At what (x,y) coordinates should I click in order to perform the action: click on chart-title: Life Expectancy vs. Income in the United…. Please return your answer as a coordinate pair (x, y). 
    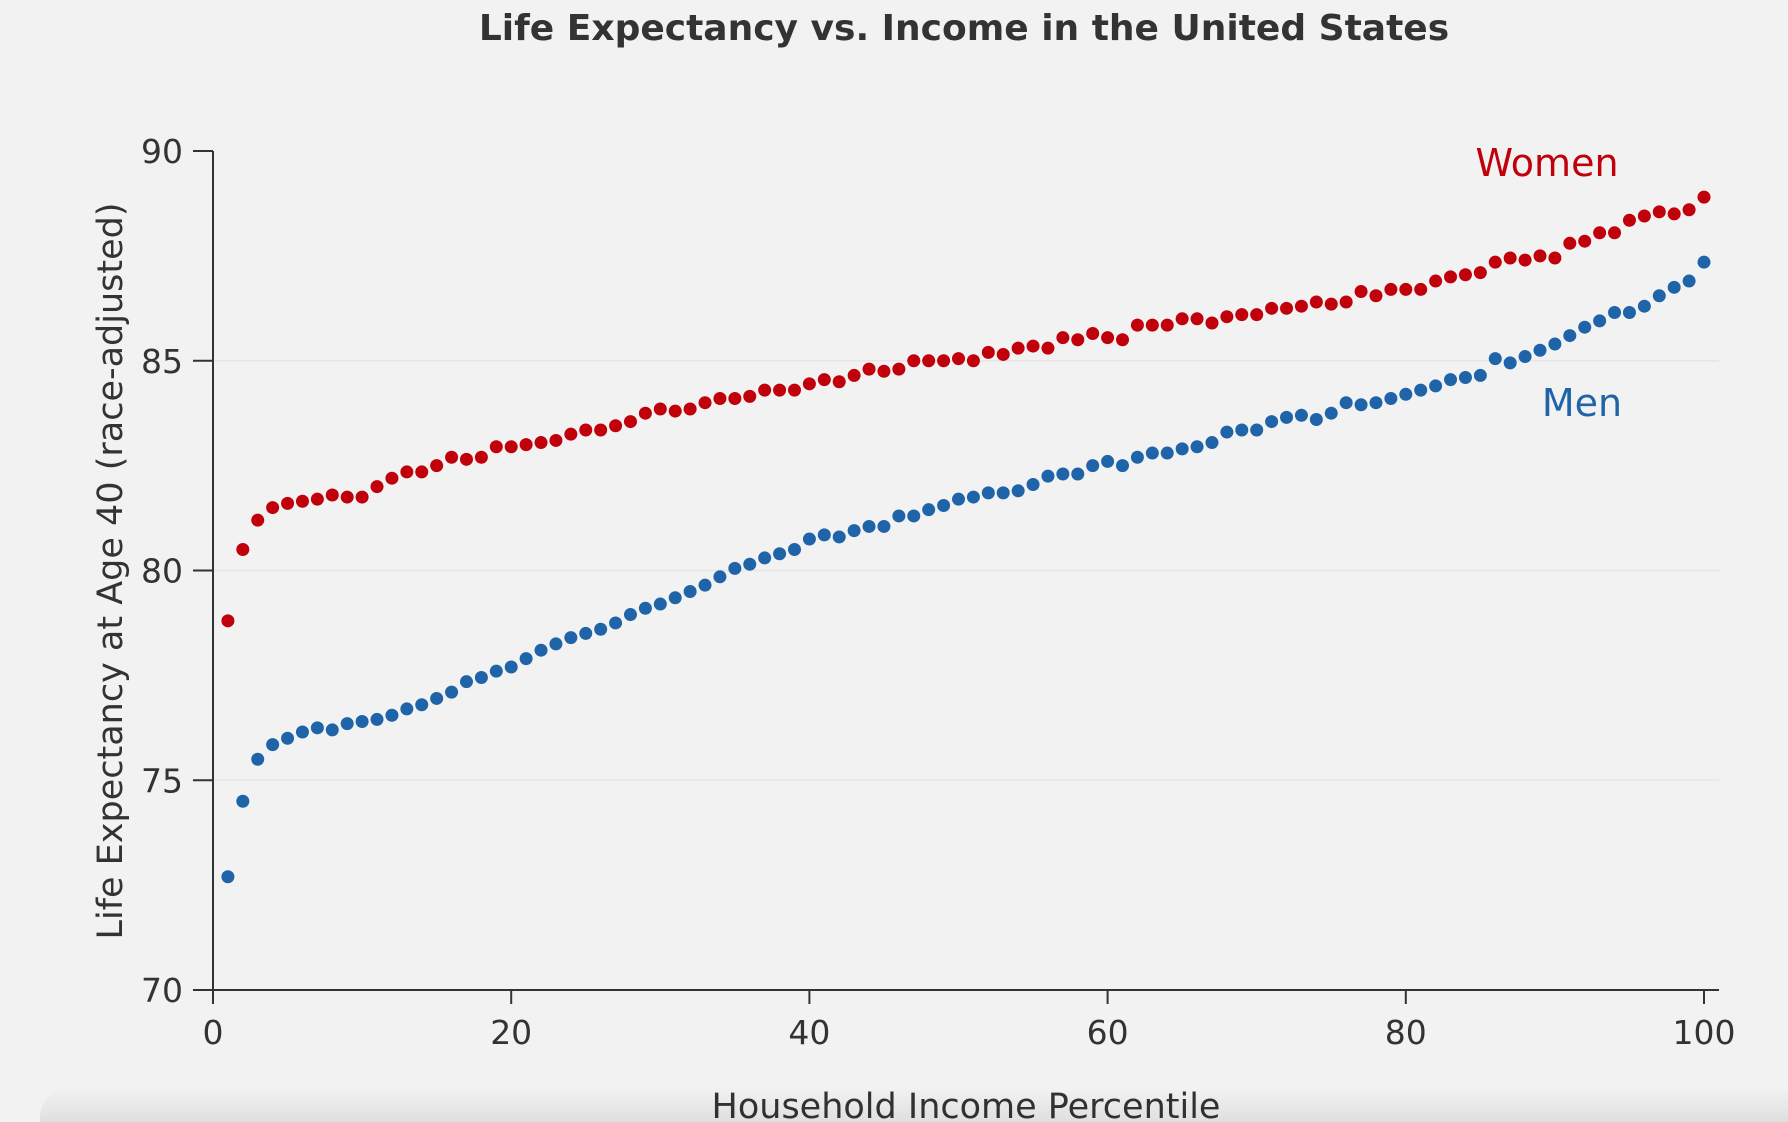
    Looking at the image, I should click on (964, 28).